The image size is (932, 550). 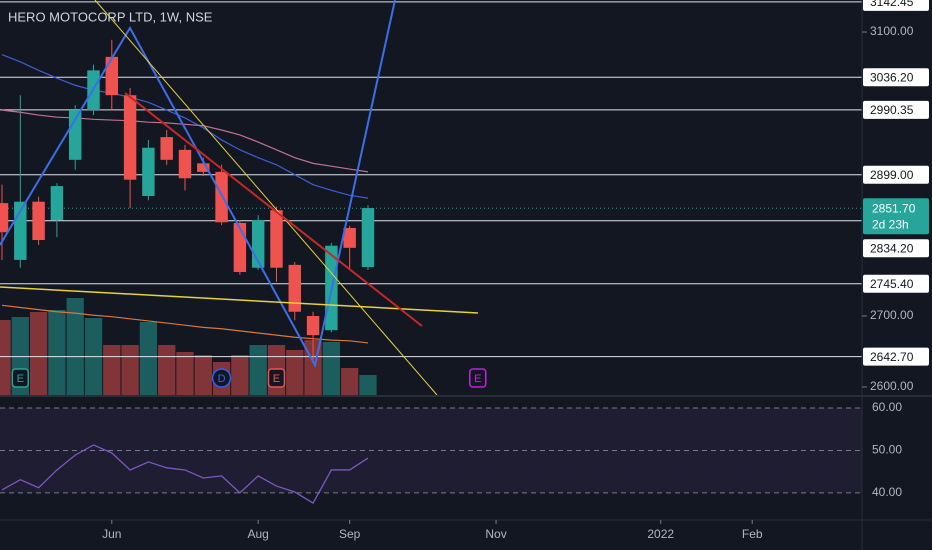 I want to click on x-tick-label: Jun, so click(x=111, y=534).